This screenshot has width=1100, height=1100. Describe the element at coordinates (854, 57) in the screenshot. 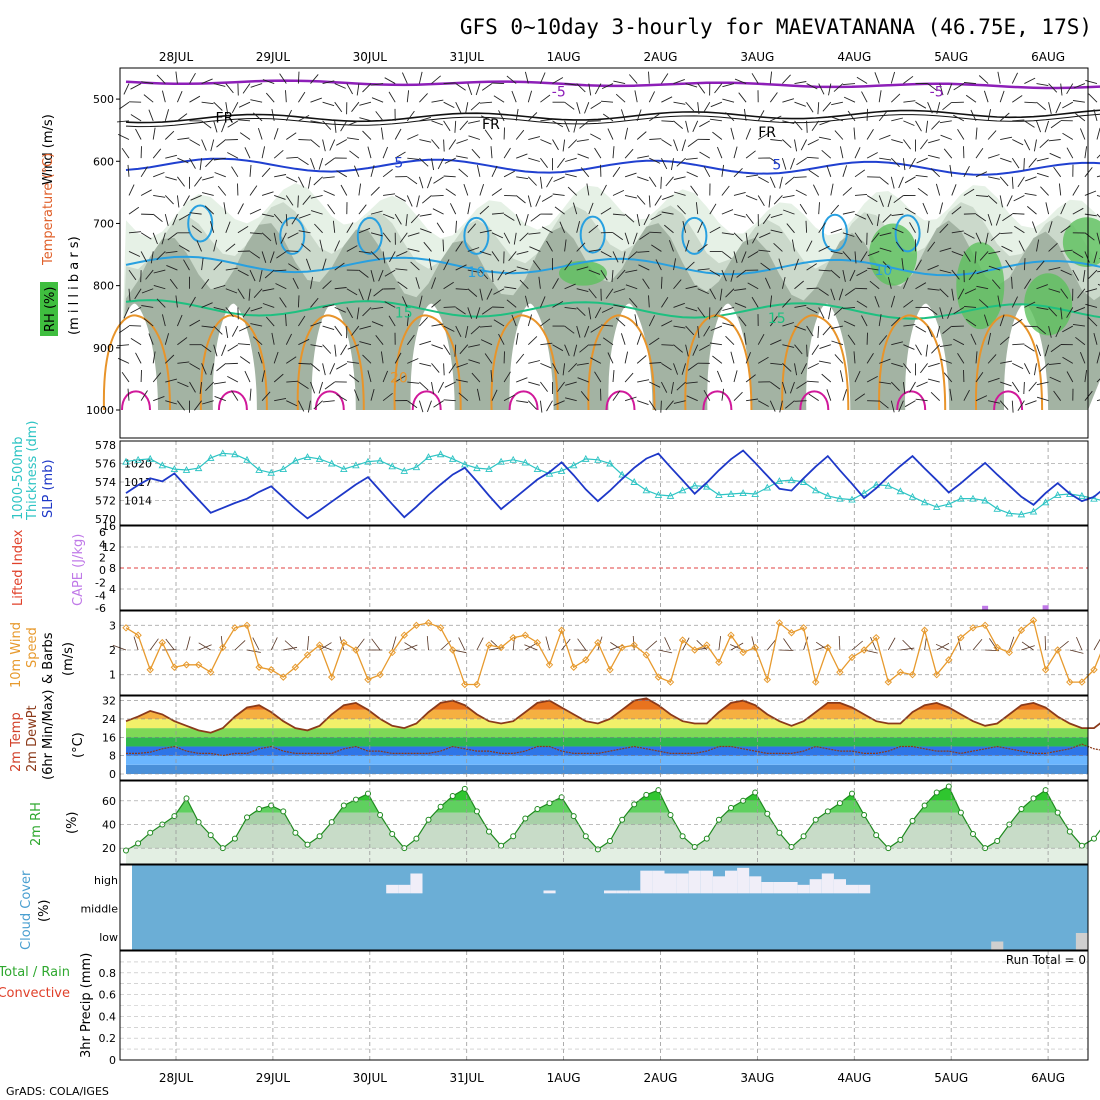

I see `date-label-top: 4AUG` at that location.